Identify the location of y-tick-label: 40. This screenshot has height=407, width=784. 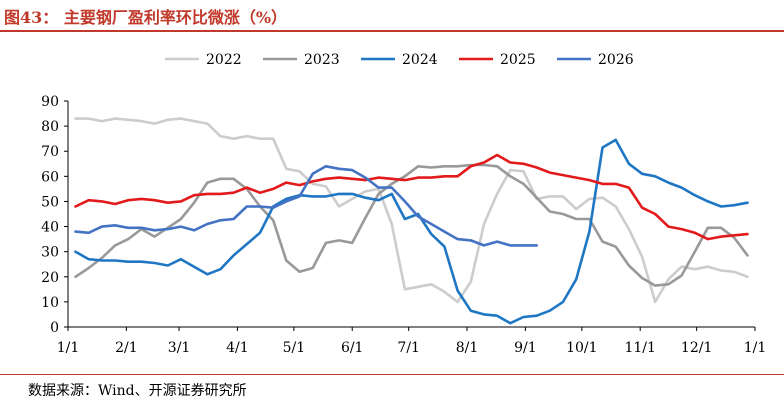
(50, 228).